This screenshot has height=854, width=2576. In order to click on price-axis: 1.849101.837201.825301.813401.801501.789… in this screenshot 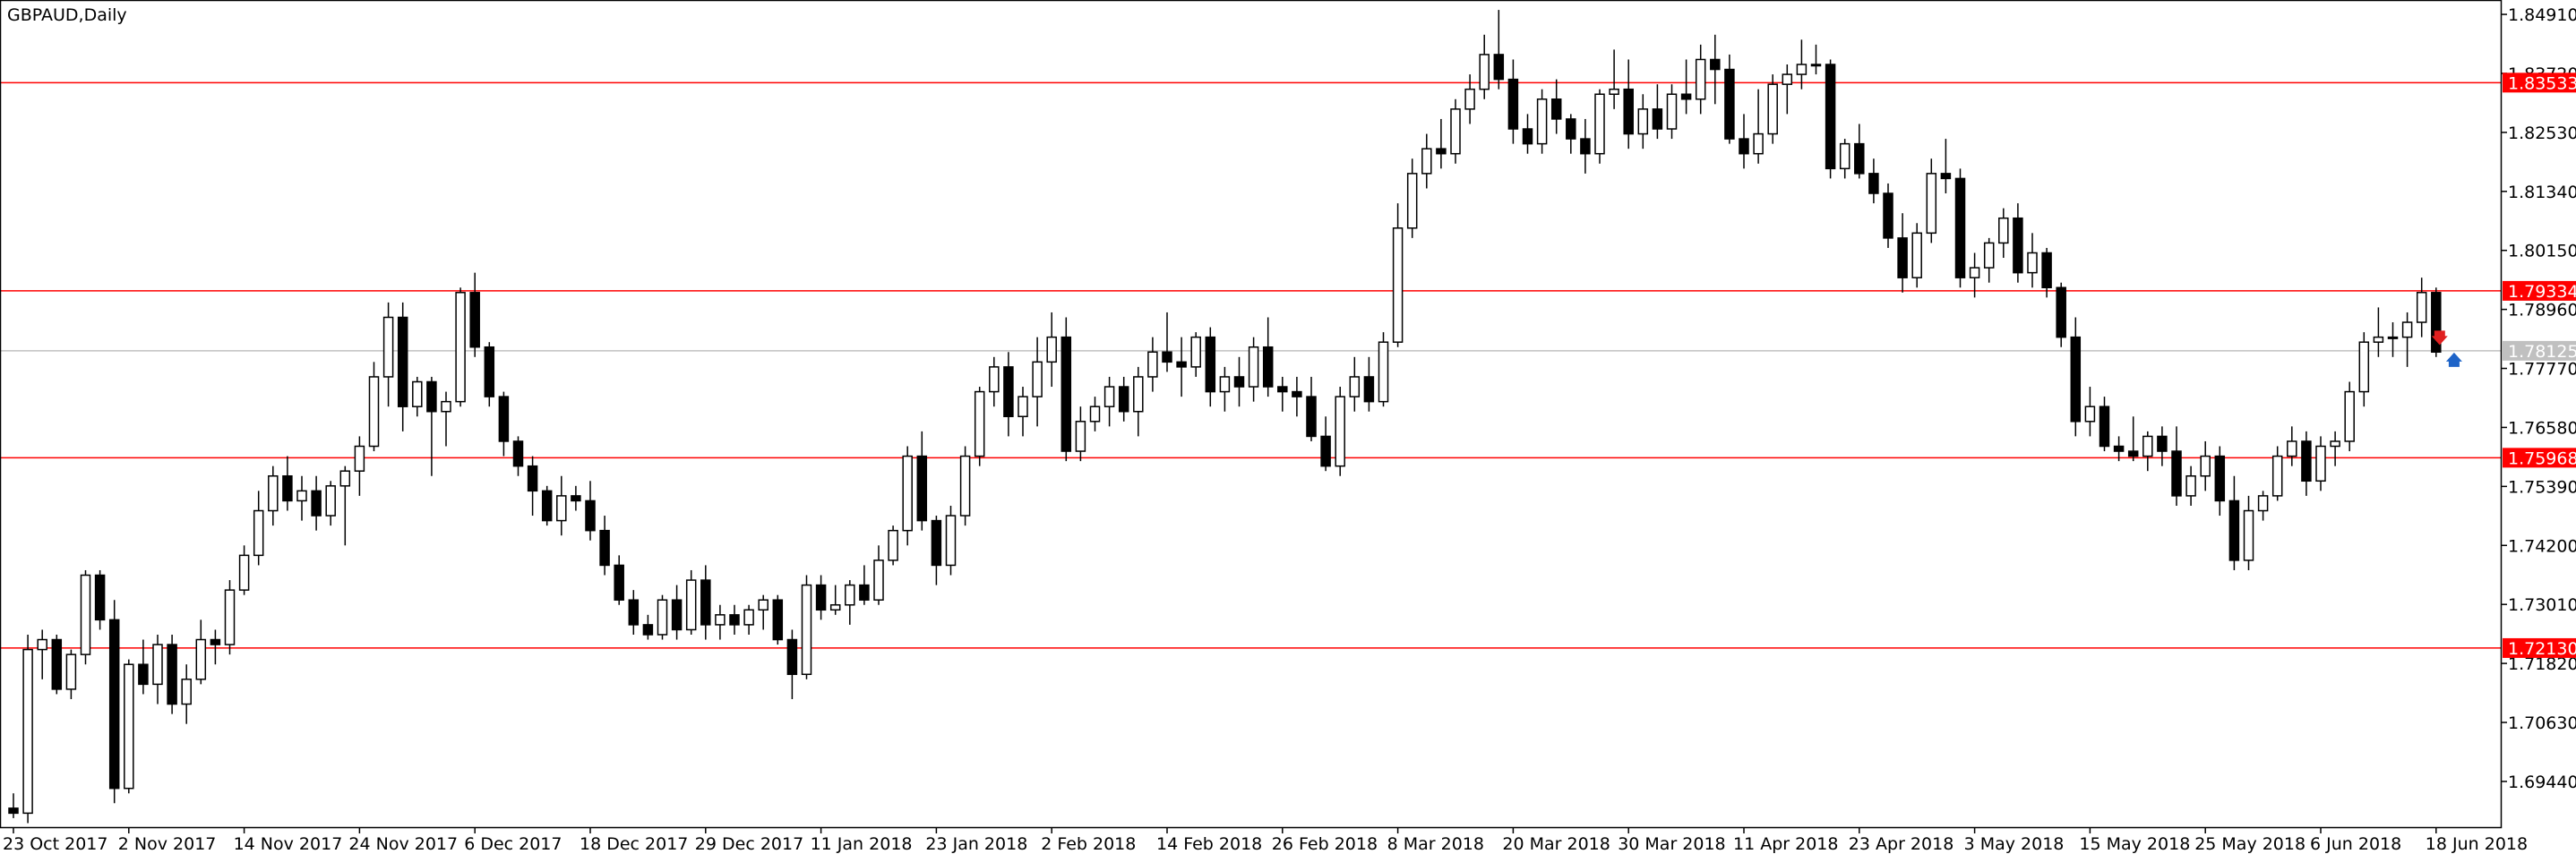, I will do `click(2539, 398)`.